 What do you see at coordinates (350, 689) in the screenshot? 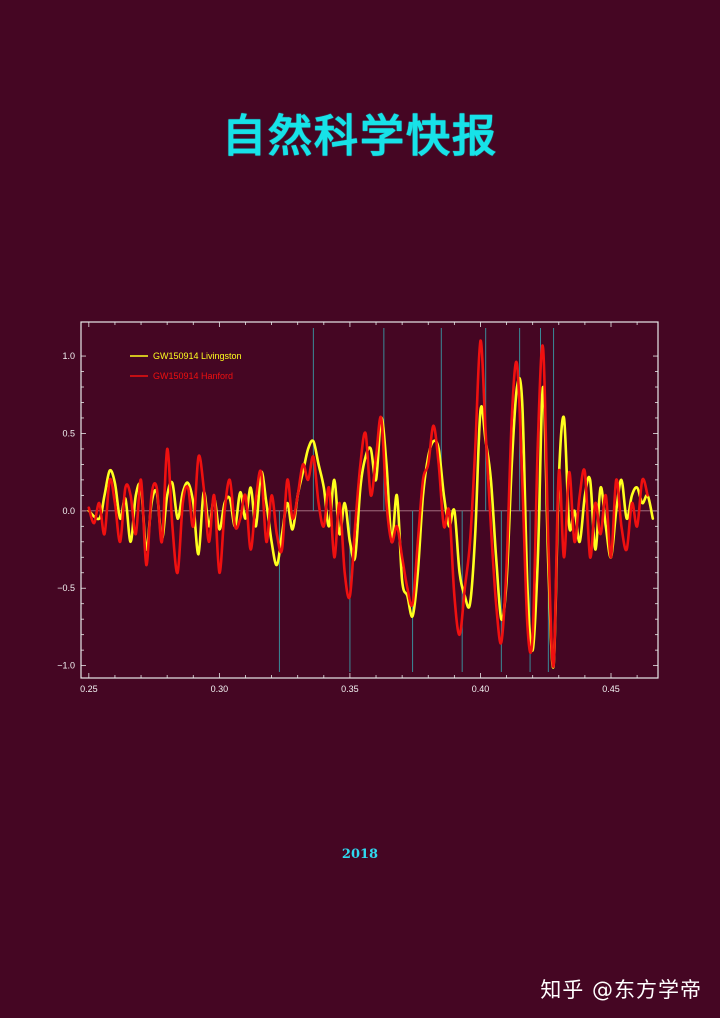
I see `x-tick-label: 0.35` at bounding box center [350, 689].